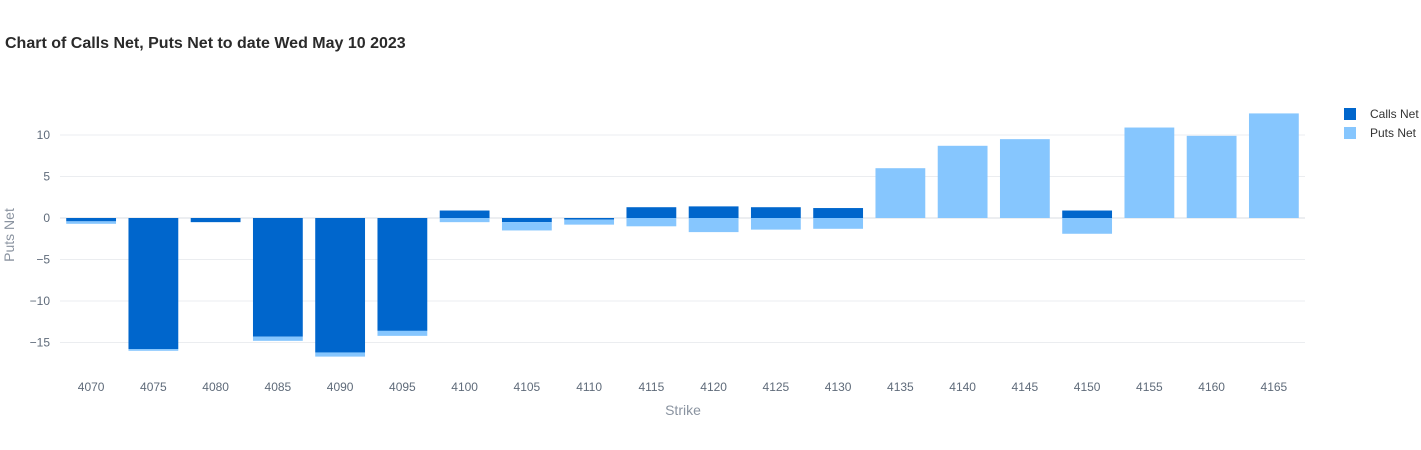 The height and width of the screenshot is (450, 1421). What do you see at coordinates (464, 387) in the screenshot?
I see `x-tick-label: 4100` at bounding box center [464, 387].